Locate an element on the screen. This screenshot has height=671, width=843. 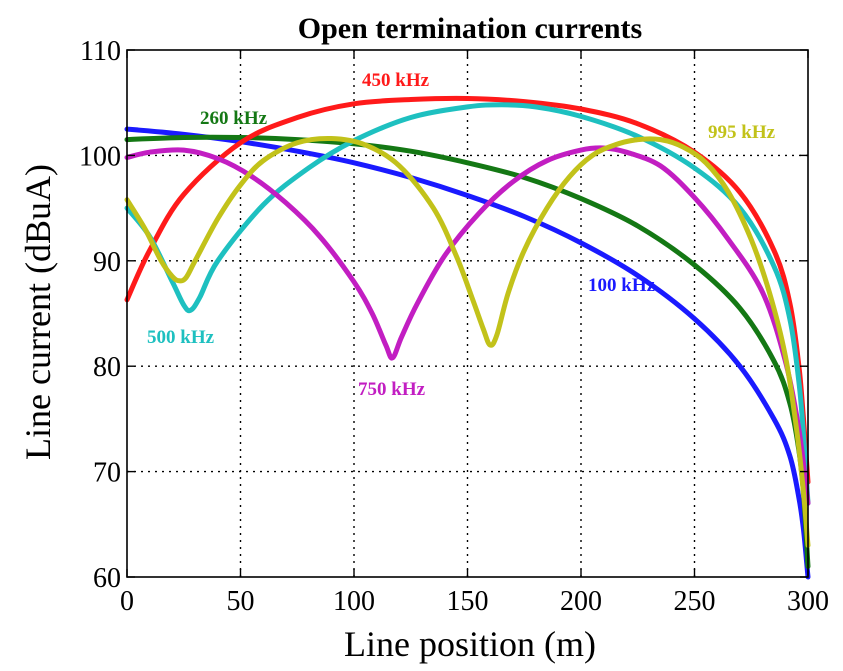
series-label-750-khz: 750 kHz is located at coordinates (392, 389).